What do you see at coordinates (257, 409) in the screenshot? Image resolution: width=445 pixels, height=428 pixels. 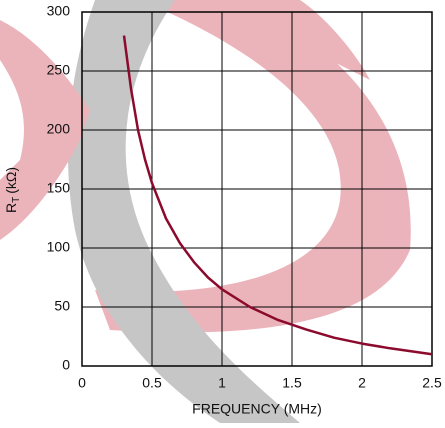 I see `x-axis-label: FREQUENCY (MHz)` at bounding box center [257, 409].